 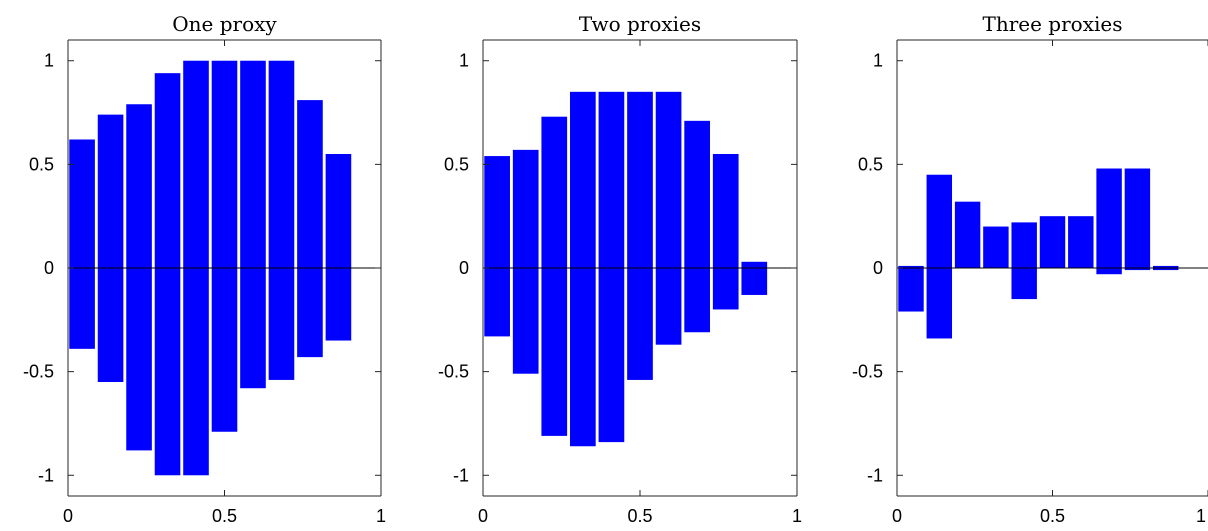 What do you see at coordinates (640, 24) in the screenshot?
I see `chart-title: Two proxies` at bounding box center [640, 24].